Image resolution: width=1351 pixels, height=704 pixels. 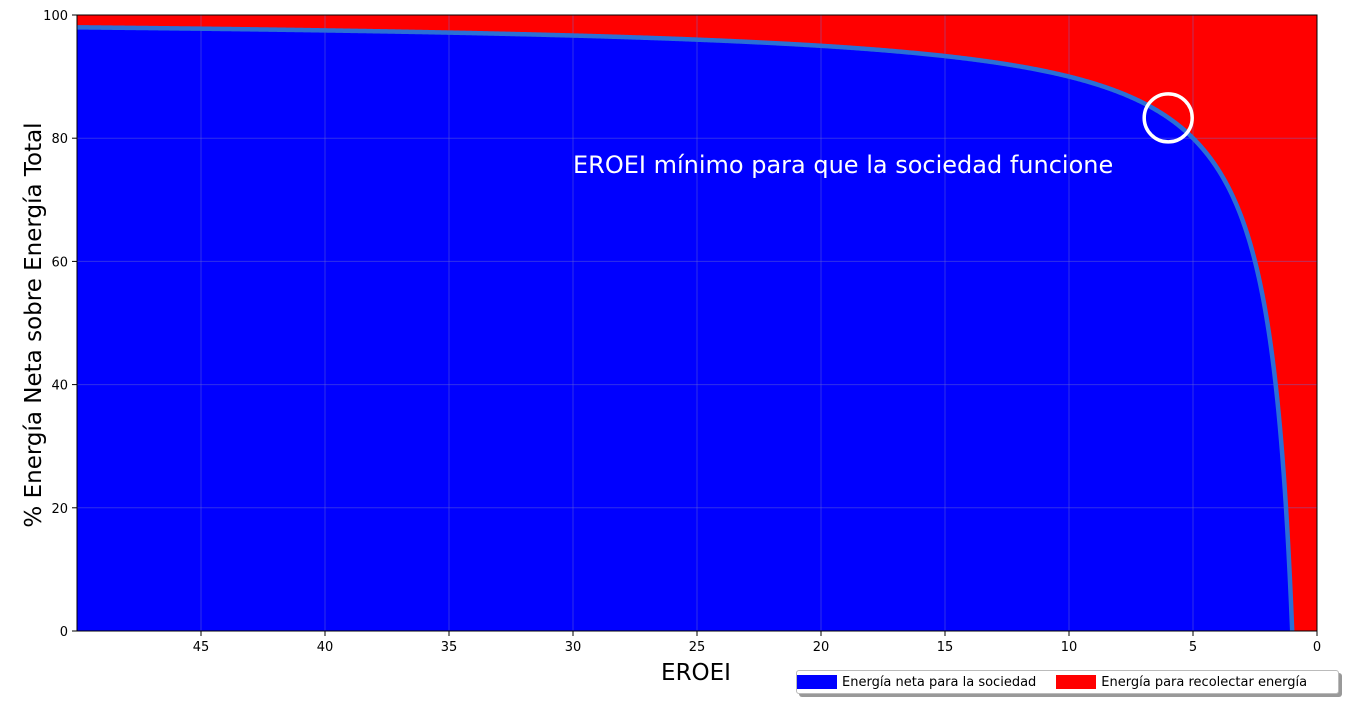 What do you see at coordinates (945, 647) in the screenshot?
I see `x-tick-label: 15` at bounding box center [945, 647].